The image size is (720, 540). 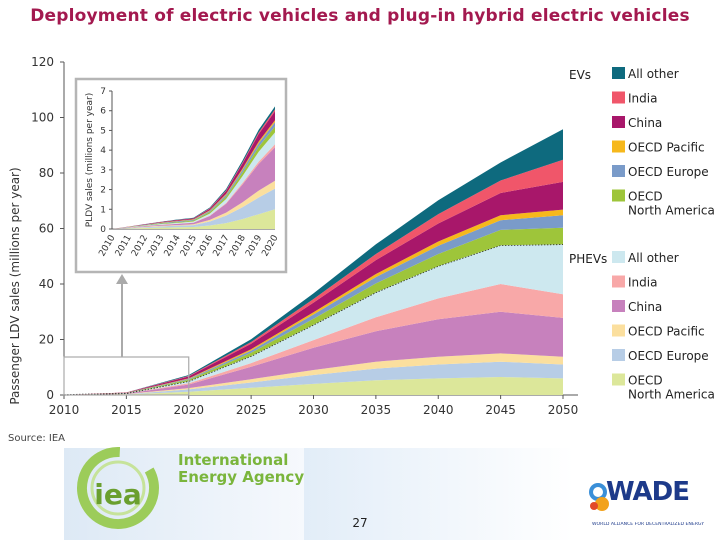 I want to click on legend-group-label: EVs, so click(x=580, y=75).